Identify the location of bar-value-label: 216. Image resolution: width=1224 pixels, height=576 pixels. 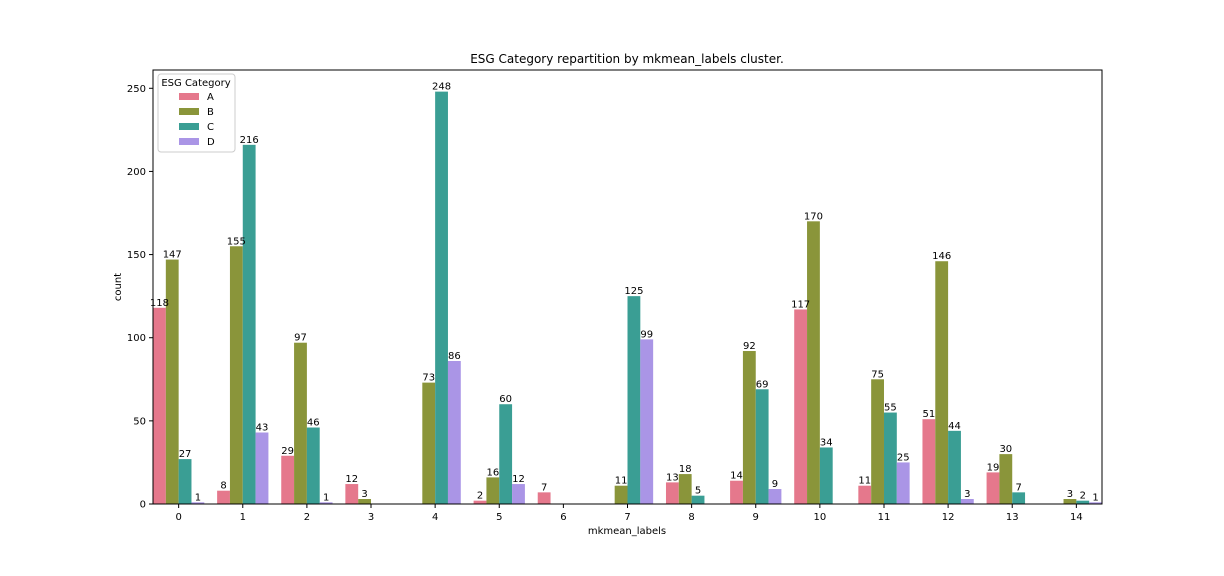
(249, 140).